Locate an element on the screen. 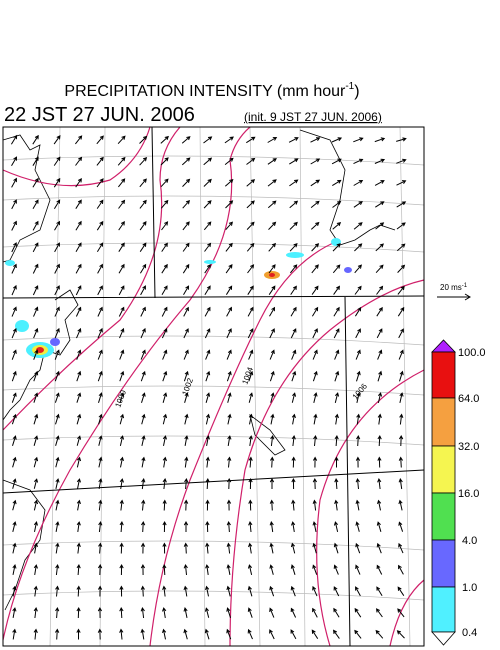 This screenshot has width=500, height=650. colorbar-label: 16.0 is located at coordinates (468, 494).